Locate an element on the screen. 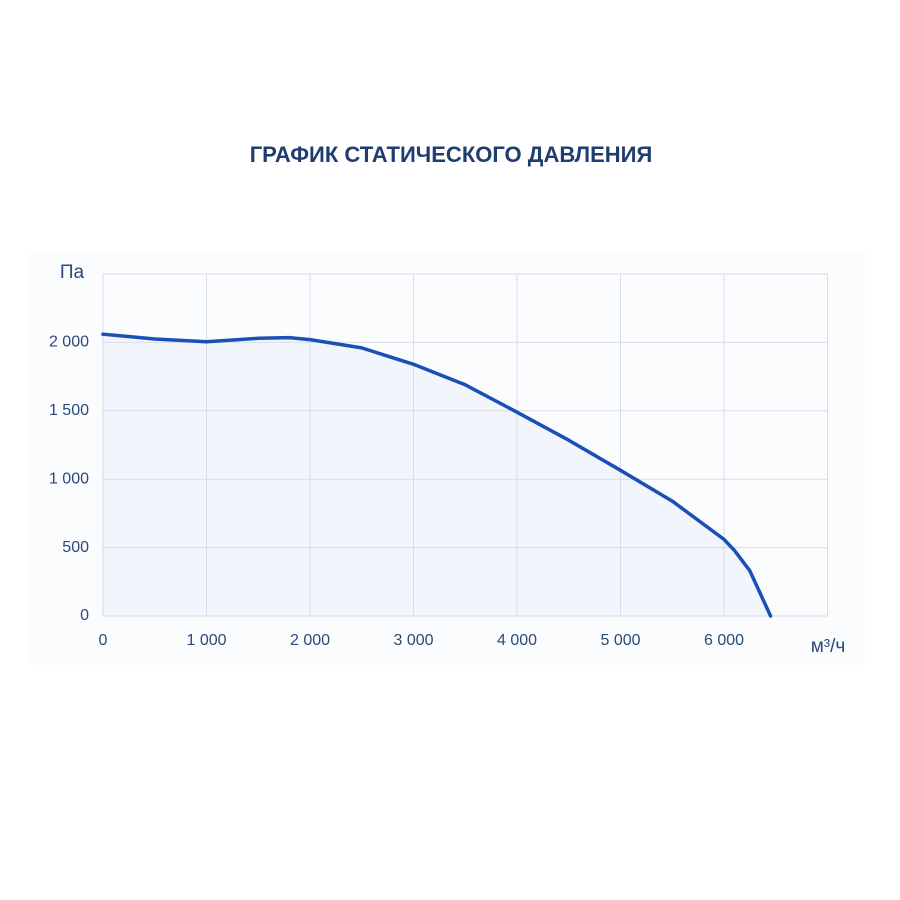 This screenshot has width=900, height=900. chart-title: ГРАФИК СТАТИЧЕСКОГО ДАВЛЕНИЯ is located at coordinates (451, 154).